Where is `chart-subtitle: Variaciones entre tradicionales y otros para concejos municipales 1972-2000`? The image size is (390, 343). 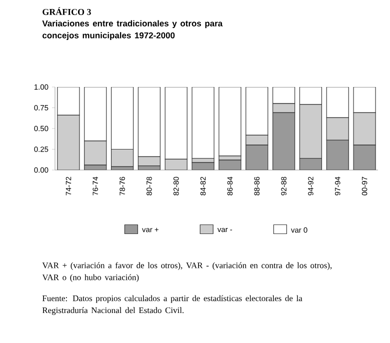 chart-subtitle: Variaciones entre tradicionales y otros para concejos municipales 1972-2000 is located at coordinates (132, 30).